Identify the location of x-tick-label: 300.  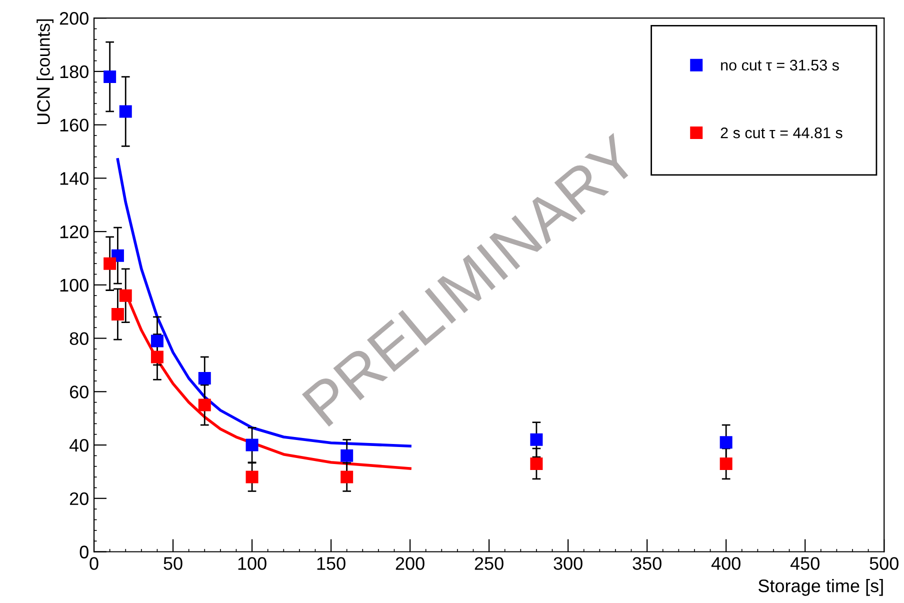
(568, 563).